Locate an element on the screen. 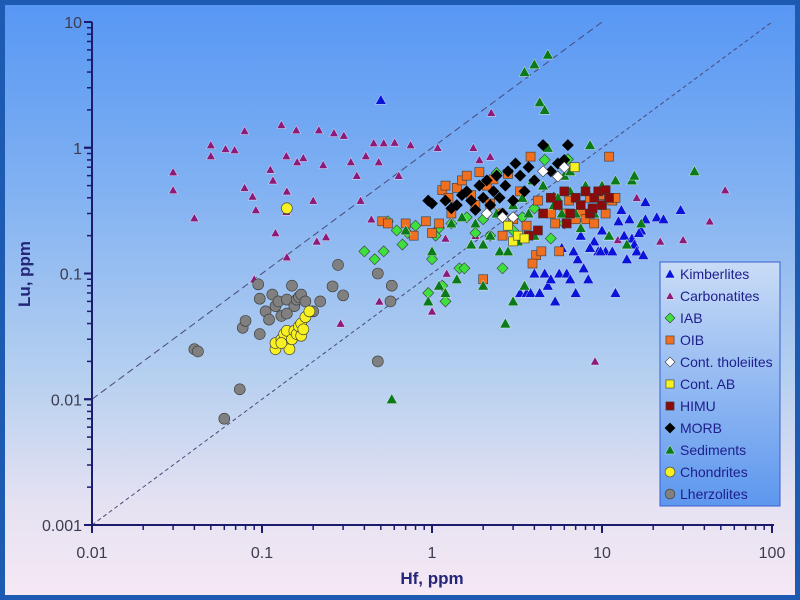  x-tick-label: 0.1 is located at coordinates (262, 553).